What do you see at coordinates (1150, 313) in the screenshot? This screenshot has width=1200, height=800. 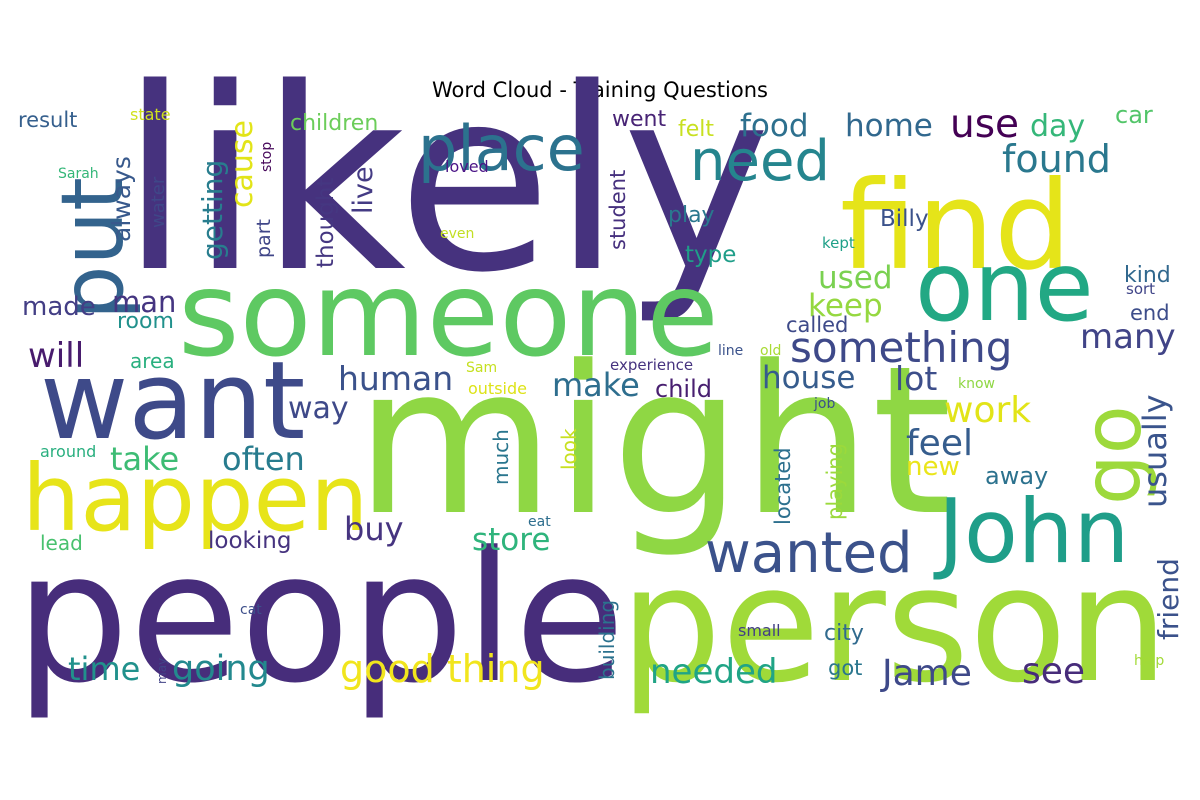 I see `word-end: end` at bounding box center [1150, 313].